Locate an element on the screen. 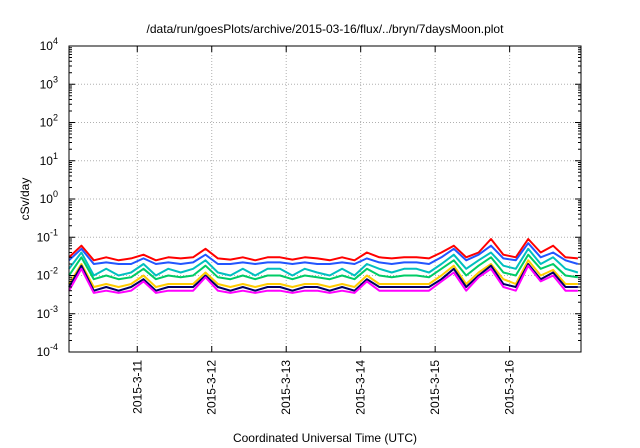  y-tick-label: 10⁻¹ is located at coordinates (47, 235).